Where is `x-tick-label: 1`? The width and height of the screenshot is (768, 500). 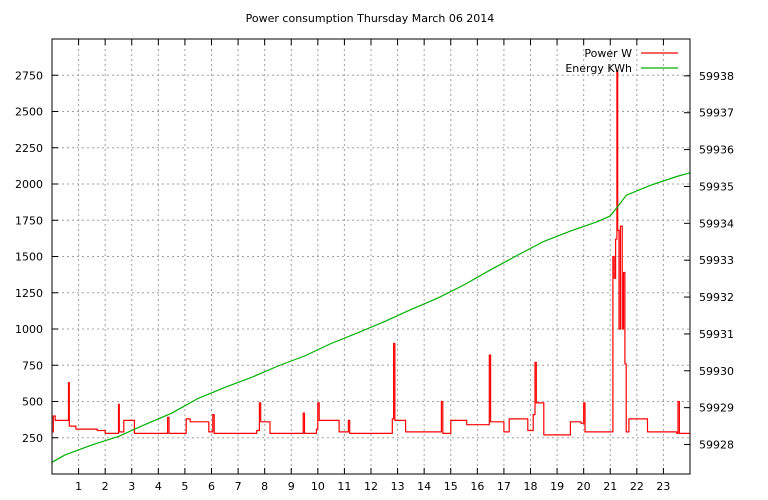
x-tick-label: 1 is located at coordinates (78, 486).